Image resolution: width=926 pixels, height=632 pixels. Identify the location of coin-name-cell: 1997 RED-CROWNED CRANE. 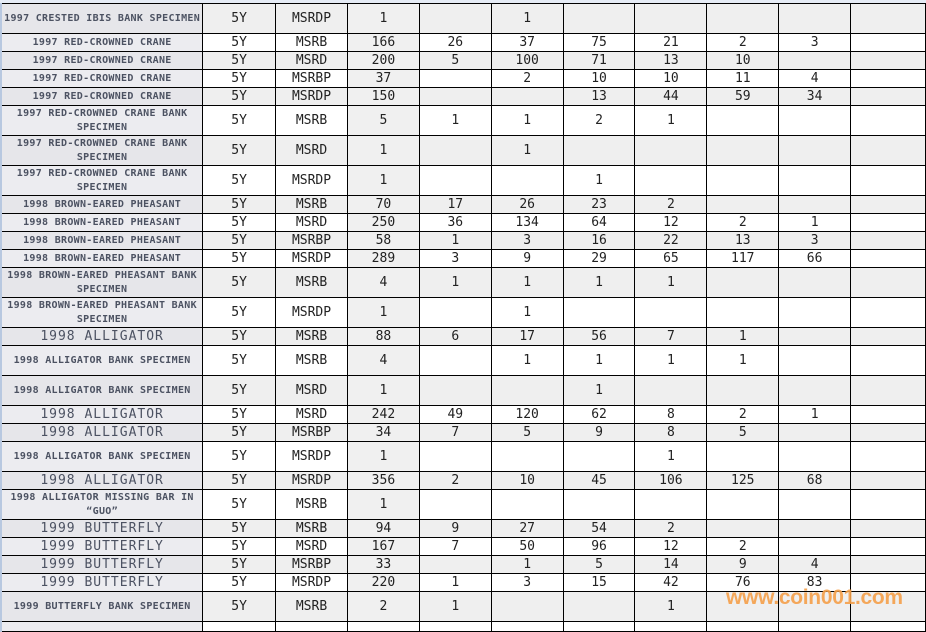
(102, 96).